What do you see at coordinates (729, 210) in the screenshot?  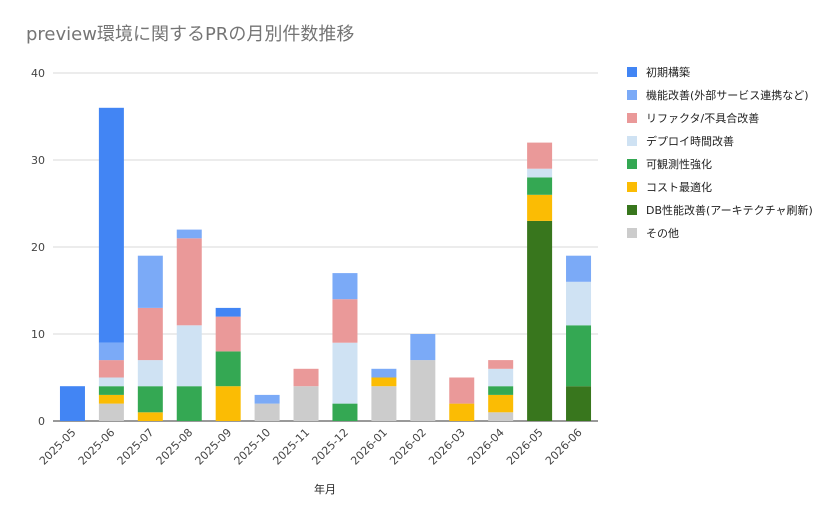 I see `legend-label: DB性能改善(アーキテクチャ刷新)` at bounding box center [729, 210].